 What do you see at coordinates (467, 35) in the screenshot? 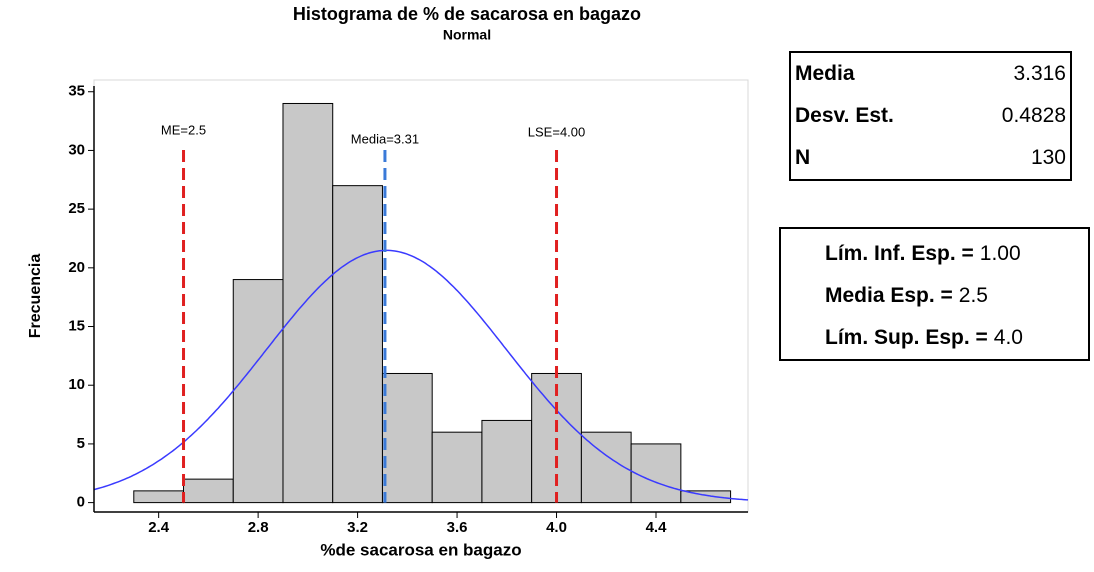
I see `chart-subtitle: Normal` at bounding box center [467, 35].